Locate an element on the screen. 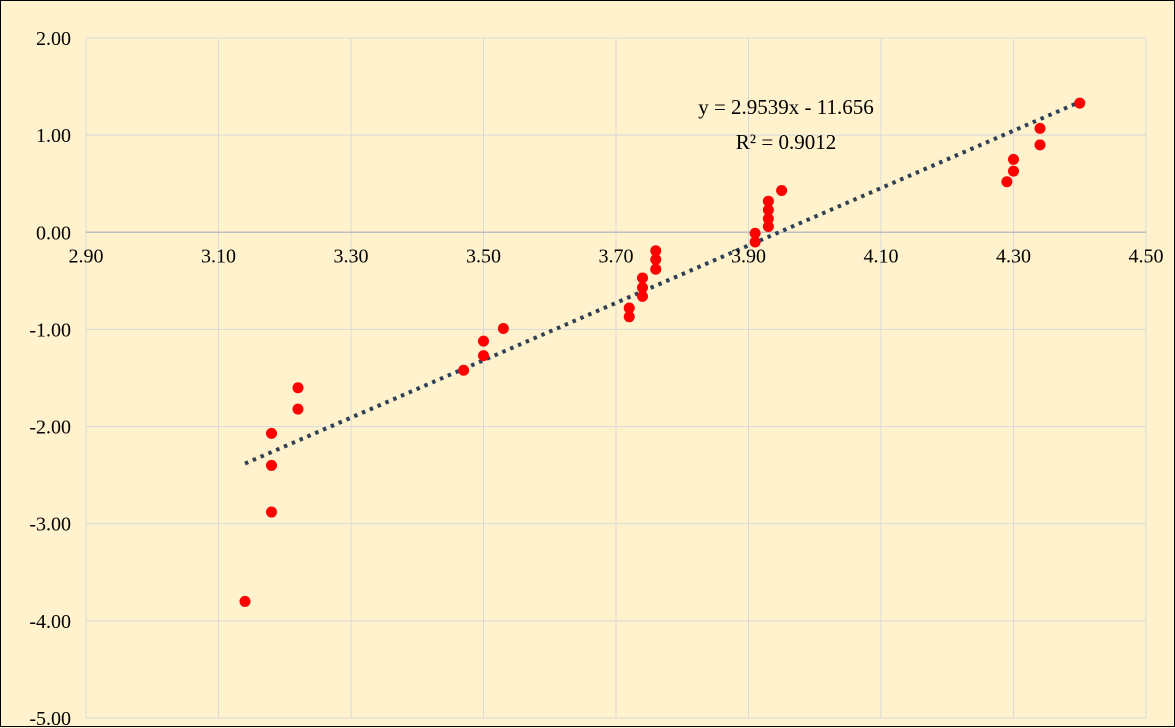 Image resolution: width=1175 pixels, height=728 pixels. x-tick-label: 3.10 is located at coordinates (218, 256).